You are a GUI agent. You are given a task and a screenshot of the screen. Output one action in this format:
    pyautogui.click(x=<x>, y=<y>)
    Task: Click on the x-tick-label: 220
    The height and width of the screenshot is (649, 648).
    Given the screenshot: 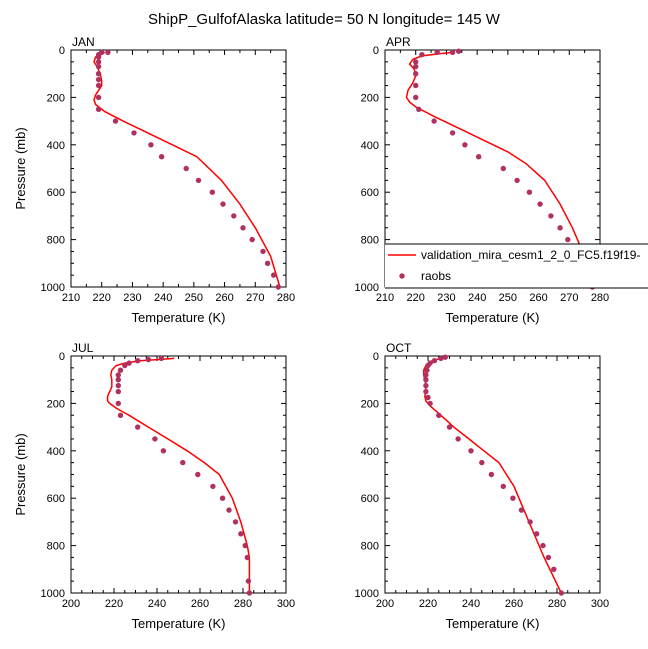 What is the action you would take?
    pyautogui.click(x=102, y=298)
    